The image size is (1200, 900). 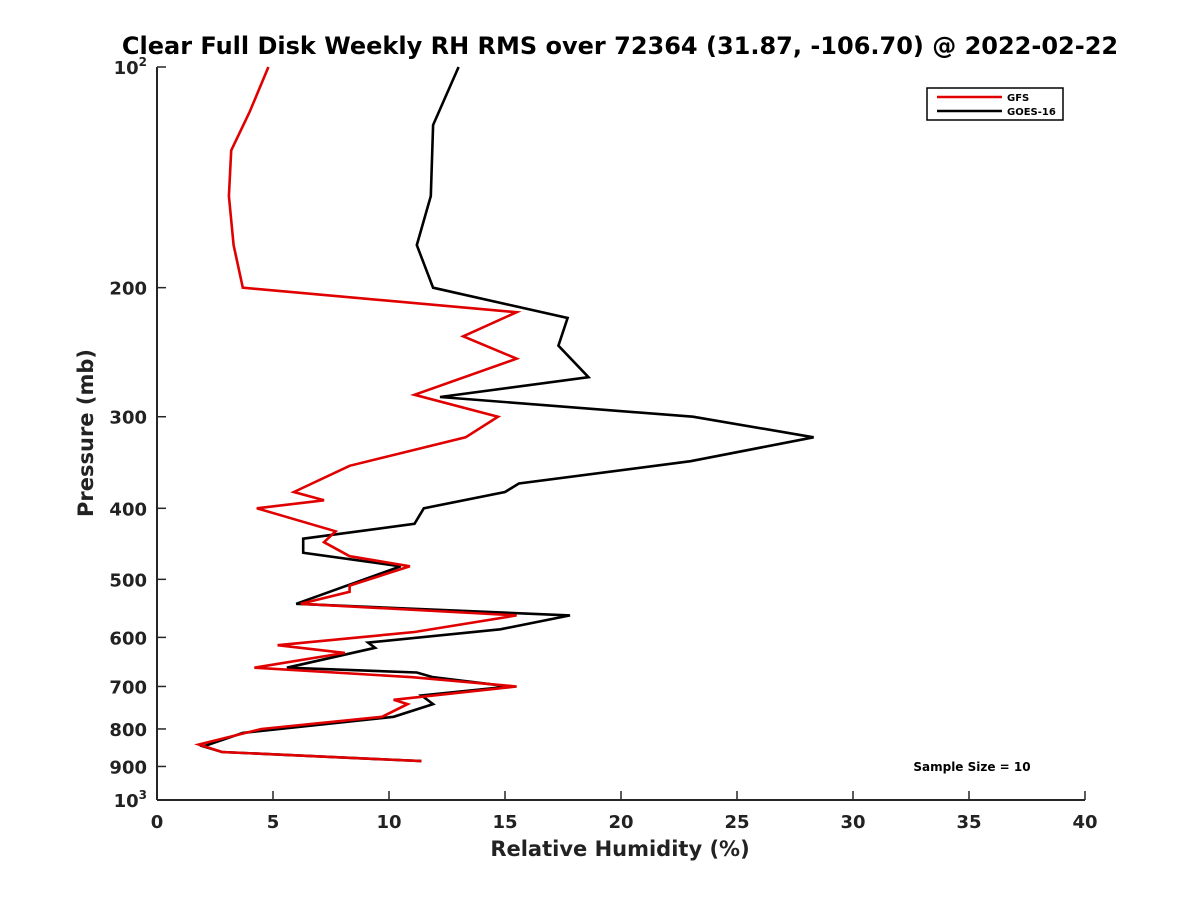 What do you see at coordinates (619, 849) in the screenshot?
I see `x-axis-label: Relative Humidity (%)` at bounding box center [619, 849].